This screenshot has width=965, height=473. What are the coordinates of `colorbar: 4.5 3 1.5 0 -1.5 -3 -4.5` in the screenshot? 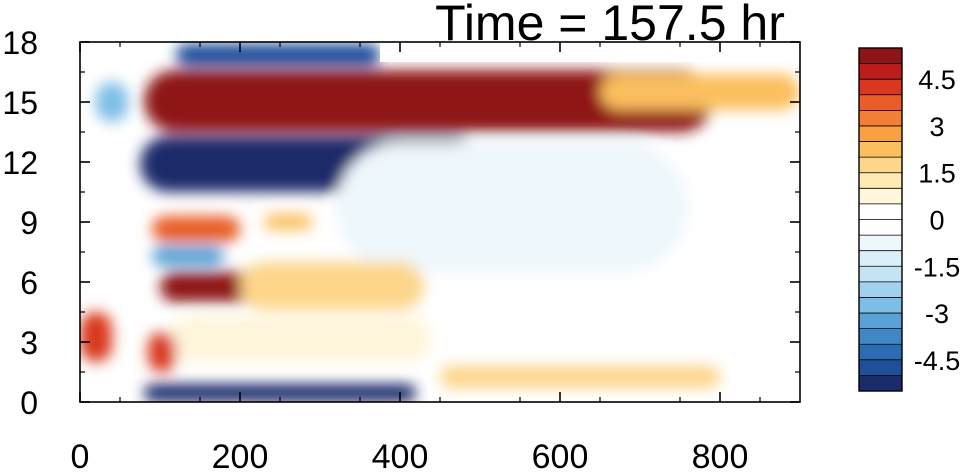 It's located at (909, 219).